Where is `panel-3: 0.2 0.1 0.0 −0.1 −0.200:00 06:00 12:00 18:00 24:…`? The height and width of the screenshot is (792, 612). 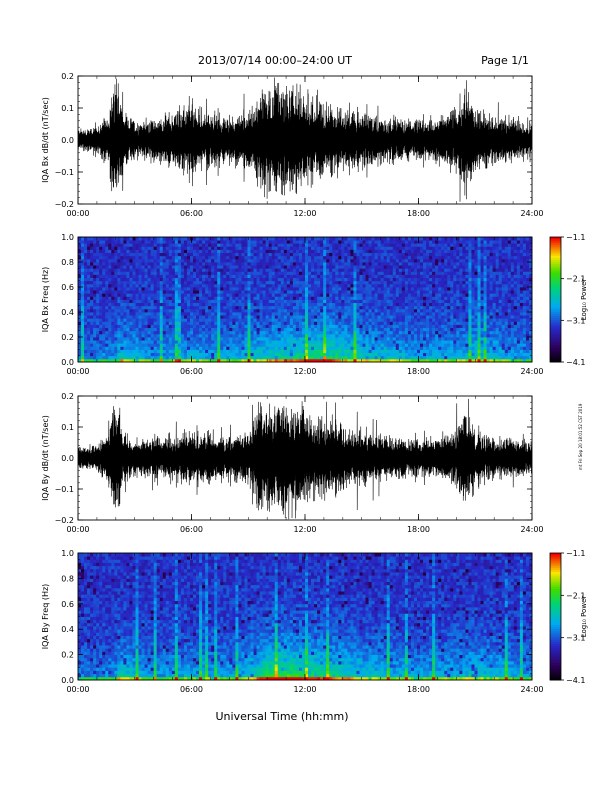
panel-3: 0.2 0.1 0.0 −0.1 −0.200:00 06:00 12:00 18:00 24:… is located at coordinates (292, 463).